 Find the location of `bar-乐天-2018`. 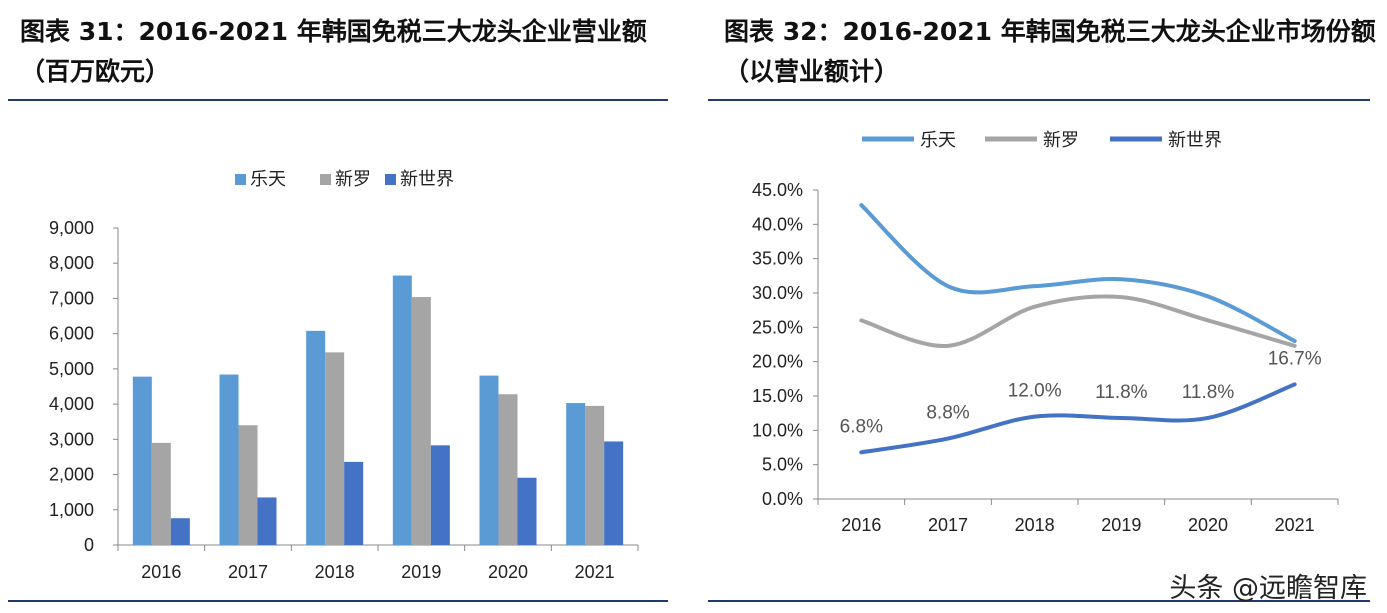

bar-乐天-2018 is located at coordinates (316, 437).